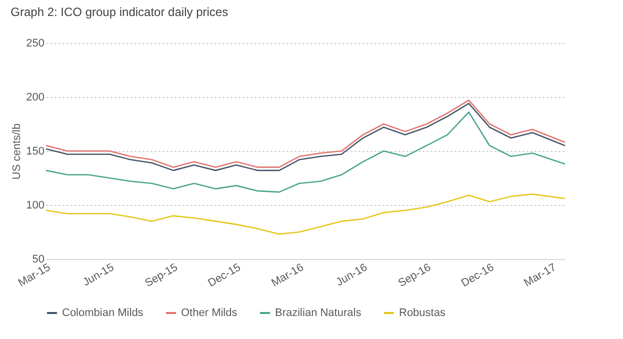 This screenshot has height=339, width=623. I want to click on legend-label: Other Milds, so click(209, 313).